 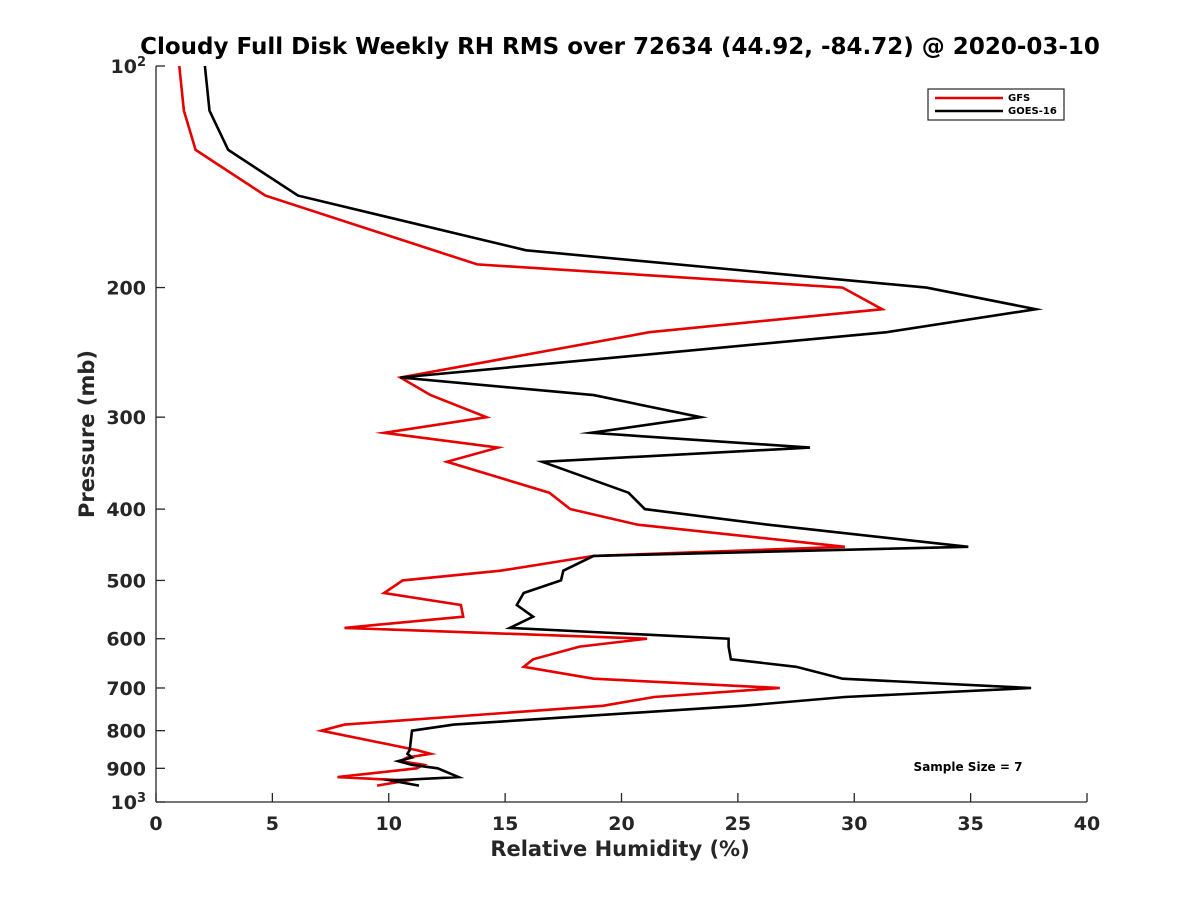 What do you see at coordinates (621, 824) in the screenshot?
I see `x-tick-label: 20` at bounding box center [621, 824].